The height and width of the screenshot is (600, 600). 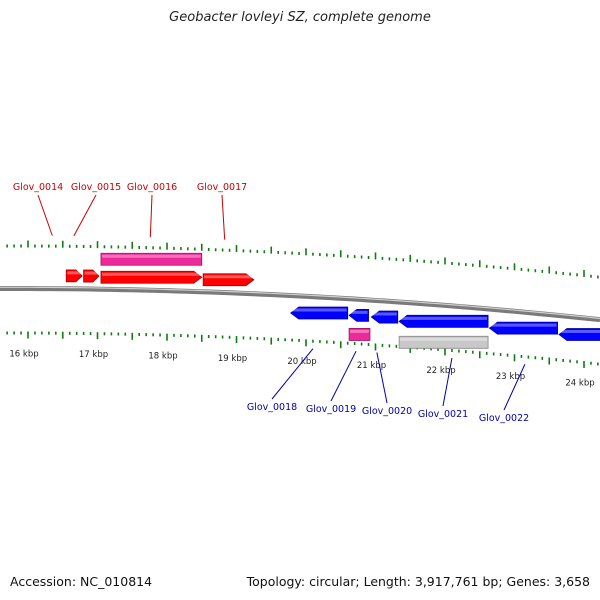 What do you see at coordinates (96, 187) in the screenshot?
I see `forward-gene-label: Glov_0015` at bounding box center [96, 187].